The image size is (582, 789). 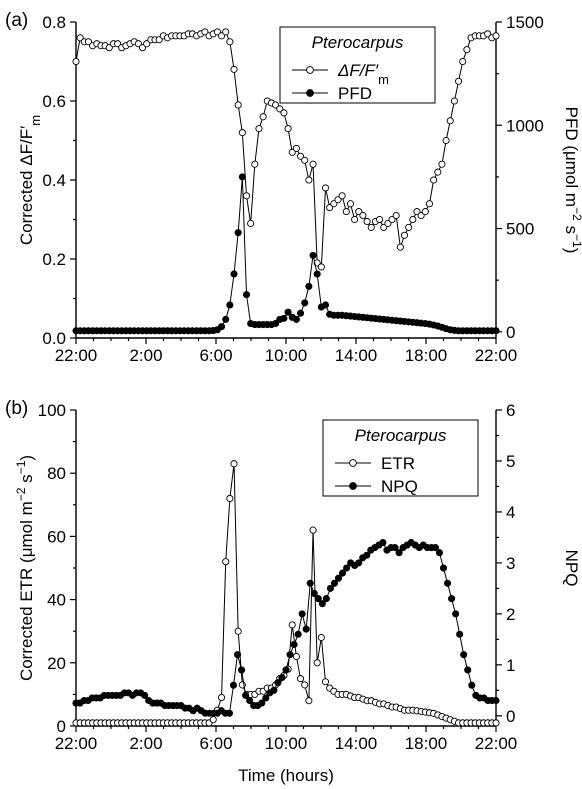 What do you see at coordinates (76, 355) in the screenshot?
I see `x-tick-label: 22:00` at bounding box center [76, 355].